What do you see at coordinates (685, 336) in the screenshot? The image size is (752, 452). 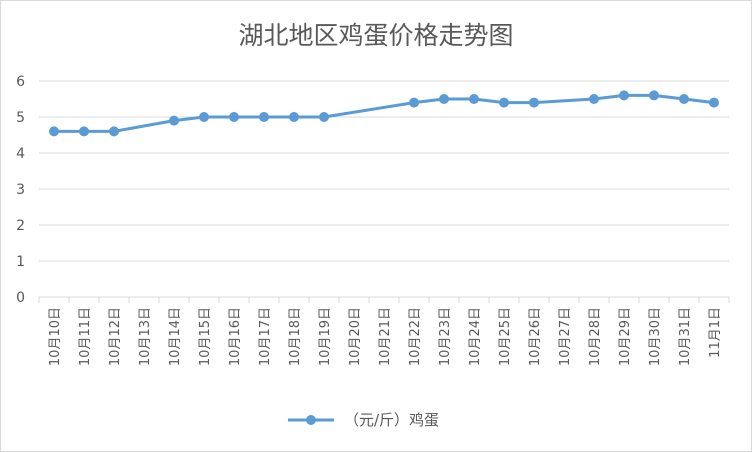 I see `x-tick-label: 10月31日` at bounding box center [685, 336].